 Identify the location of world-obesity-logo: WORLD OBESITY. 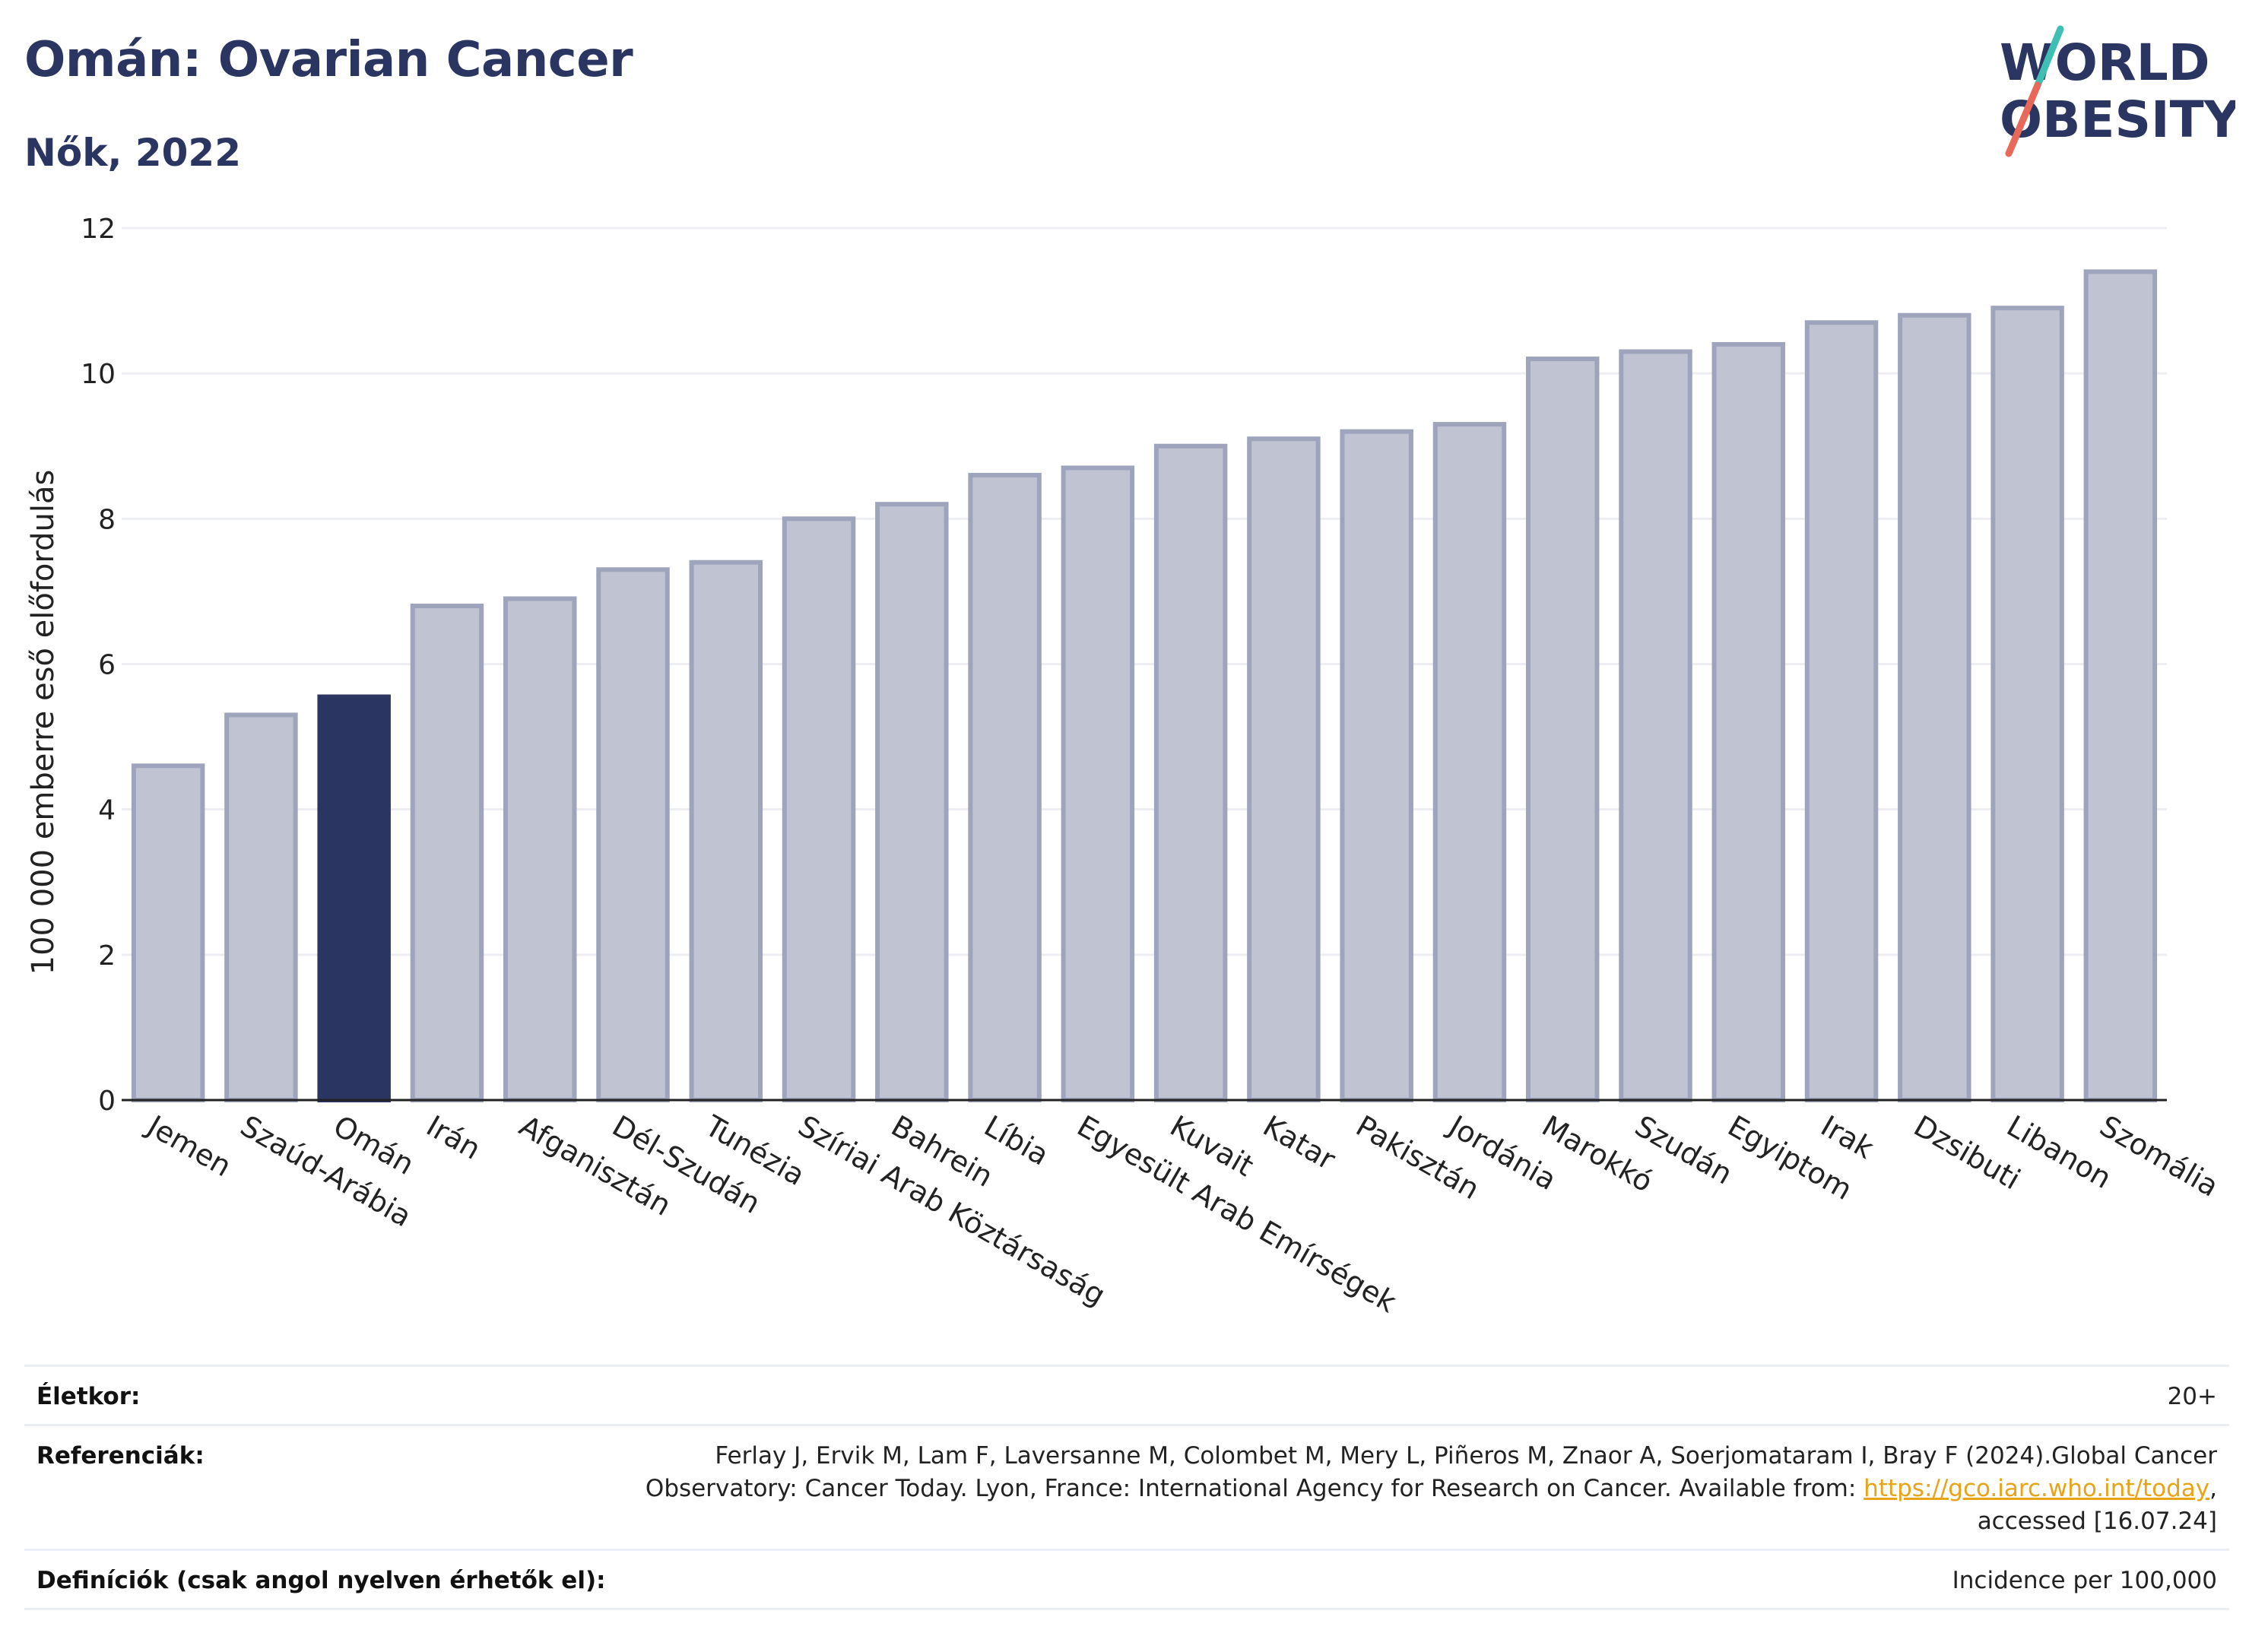
(2117, 91).